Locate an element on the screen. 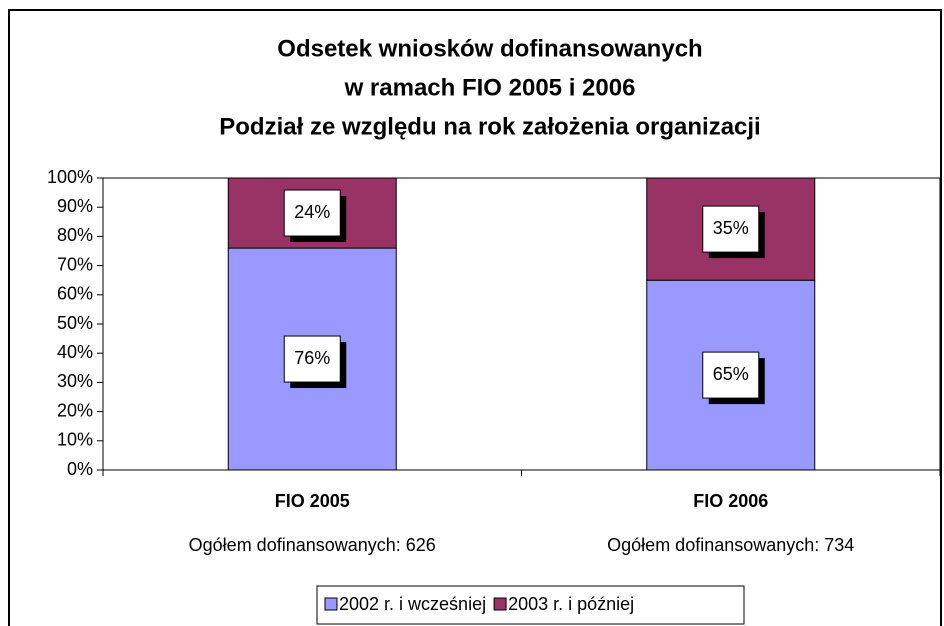 Image resolution: width=944 pixels, height=626 pixels. value-label: 35% is located at coordinates (731, 228).